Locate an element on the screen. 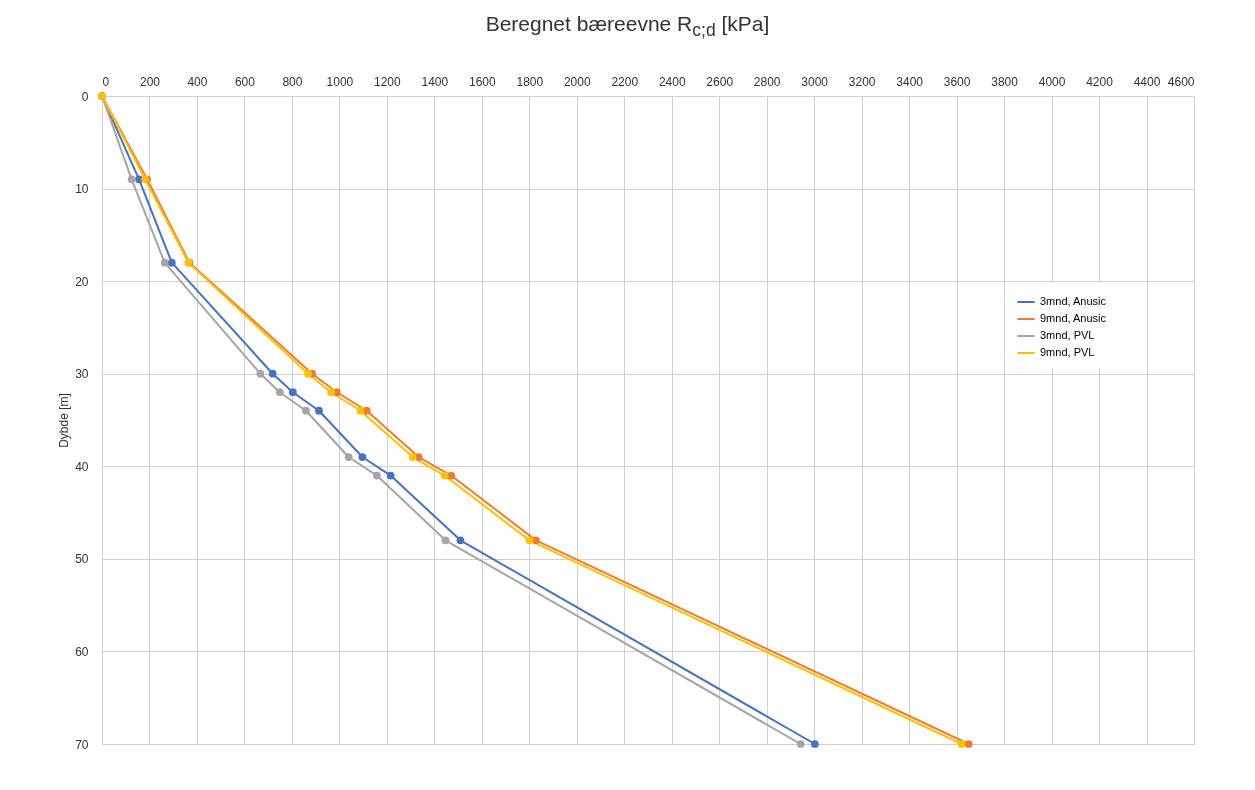 Image resolution: width=1255 pixels, height=790 pixels. legend-label: 9mnd, PVL is located at coordinates (1067, 352).